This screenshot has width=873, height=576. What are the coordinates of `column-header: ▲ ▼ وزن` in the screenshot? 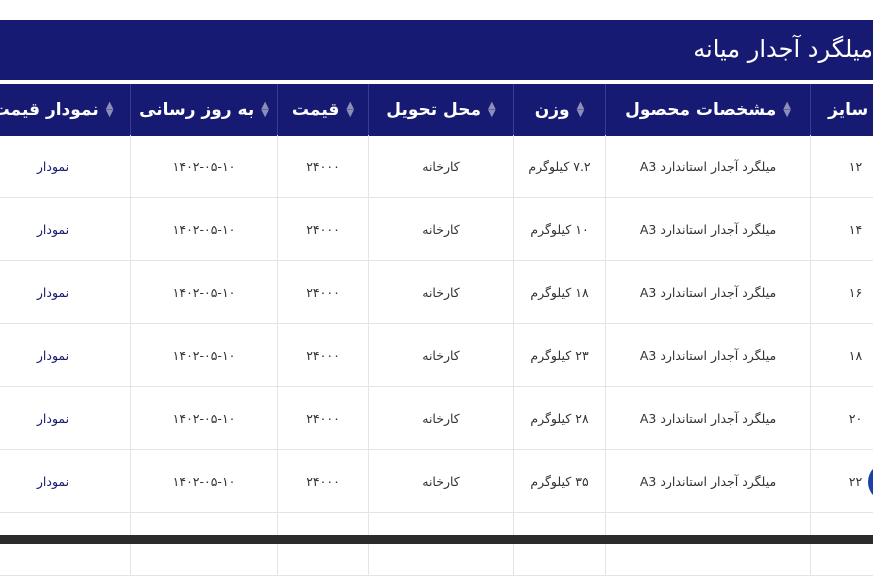 It's located at (559, 109).